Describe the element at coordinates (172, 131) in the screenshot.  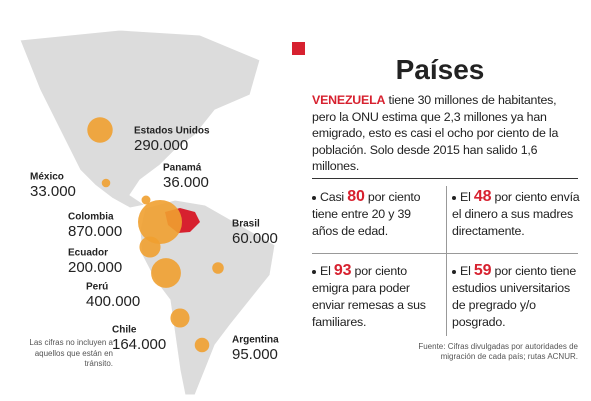
I see `country-name: Estados Unidos` at that location.